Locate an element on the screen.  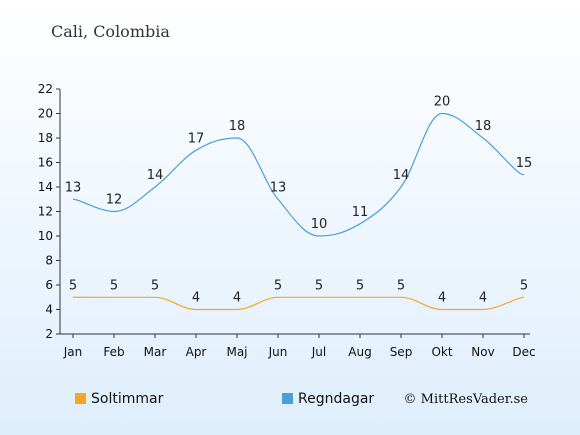
x-tick-label: Jun is located at coordinates (278, 352).